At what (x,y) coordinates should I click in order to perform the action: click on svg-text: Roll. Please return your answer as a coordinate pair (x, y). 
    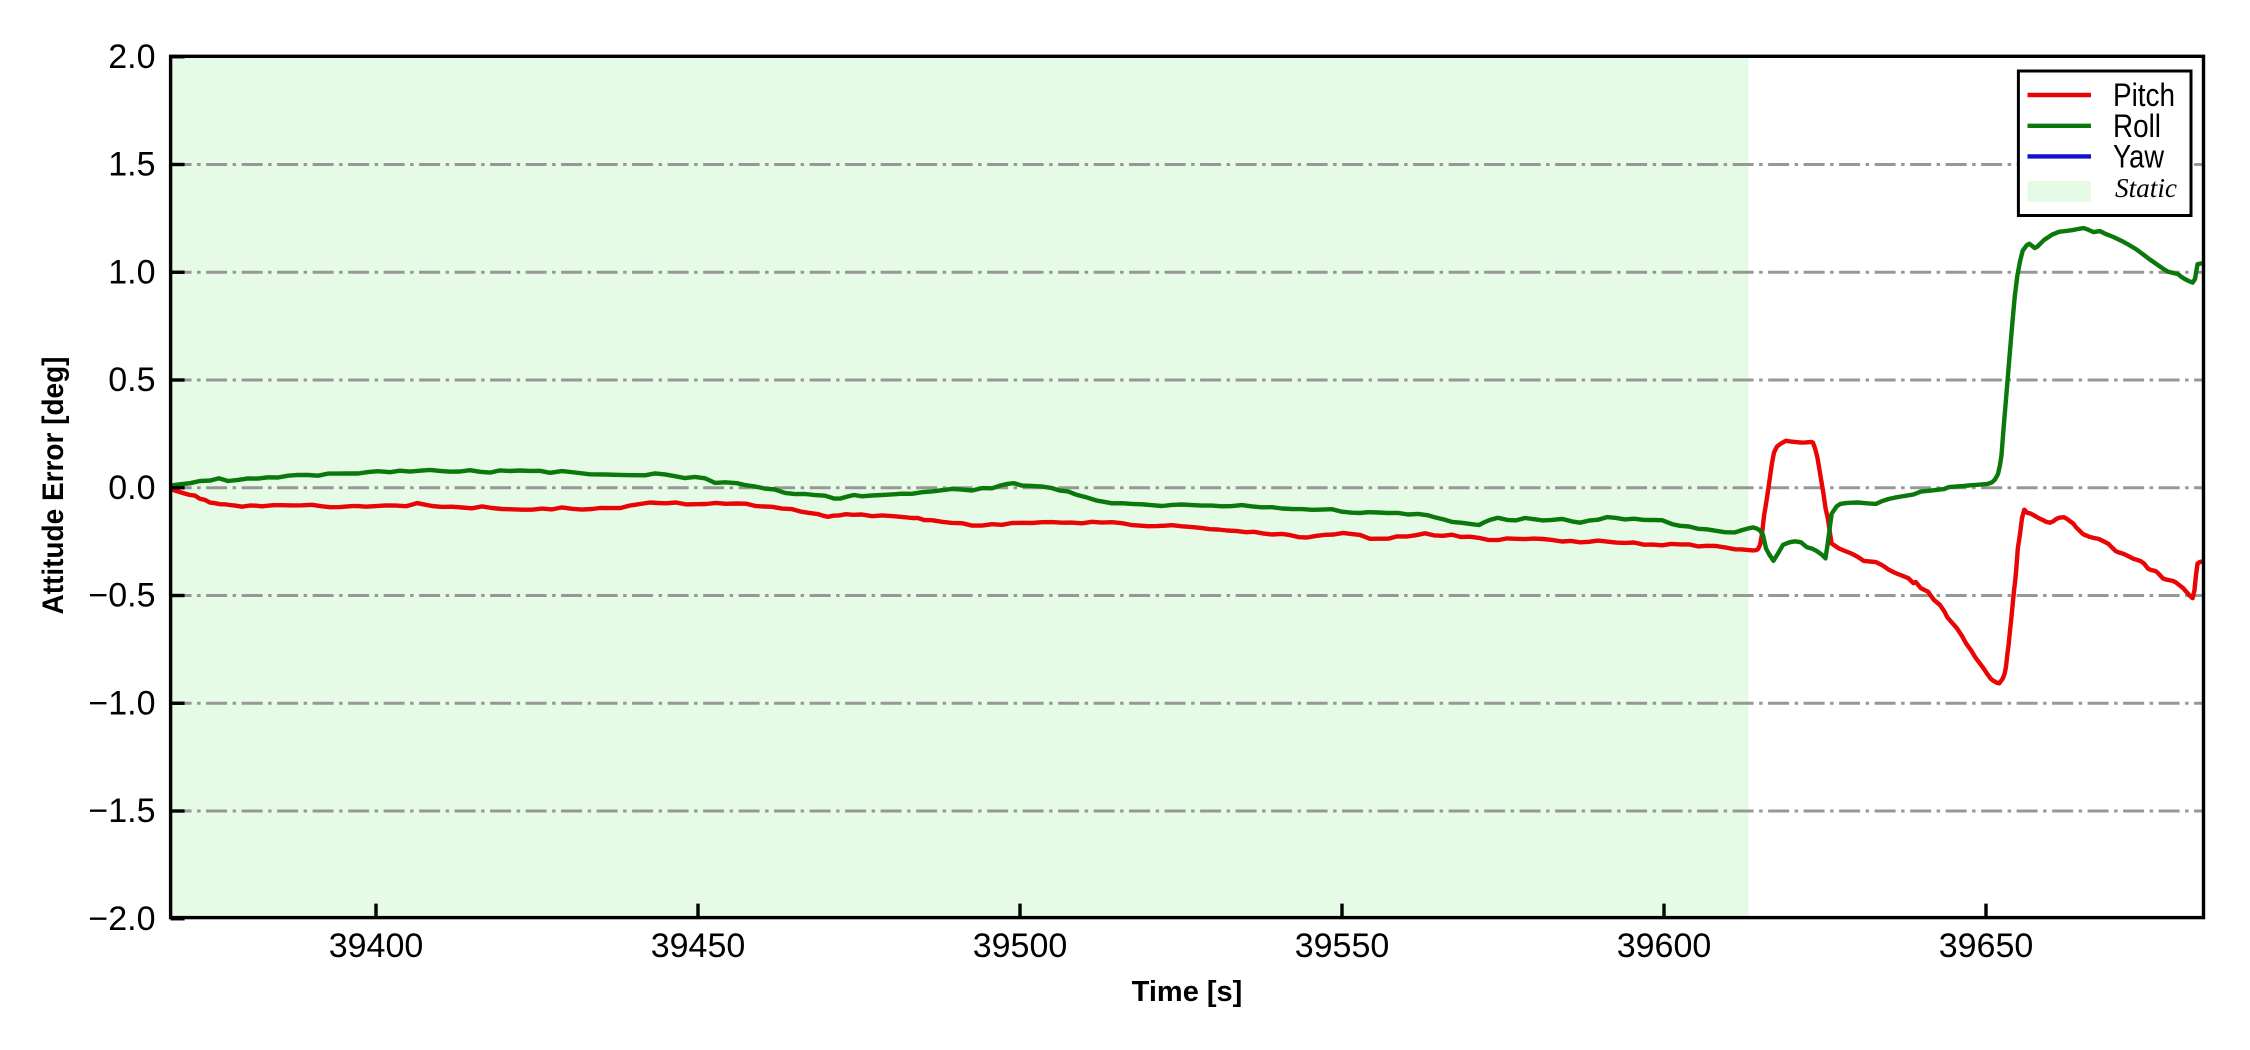
    Looking at the image, I should click on (2137, 126).